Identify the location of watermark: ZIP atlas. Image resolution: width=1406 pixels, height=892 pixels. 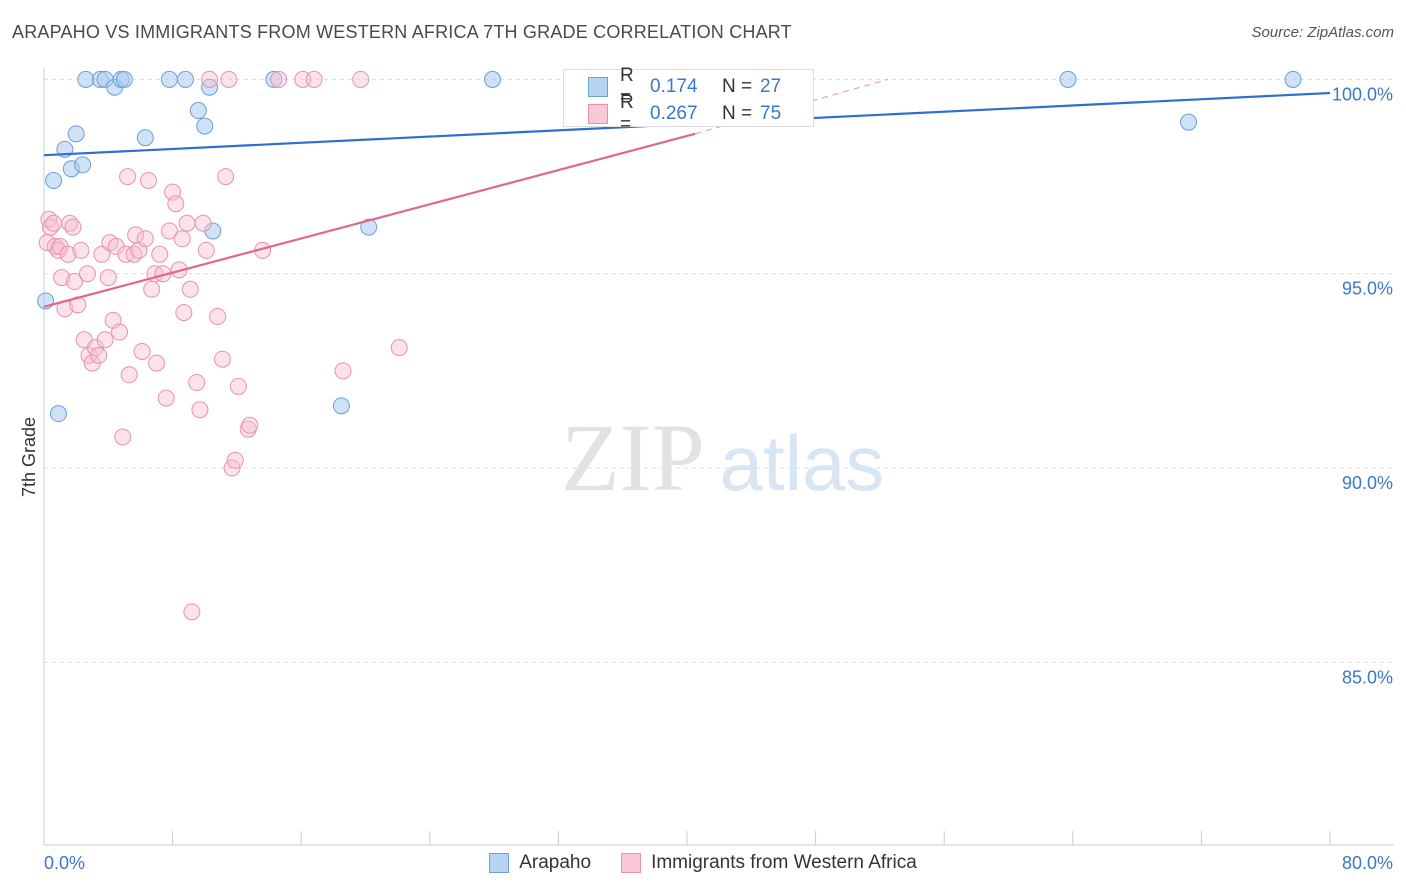
(722, 457).